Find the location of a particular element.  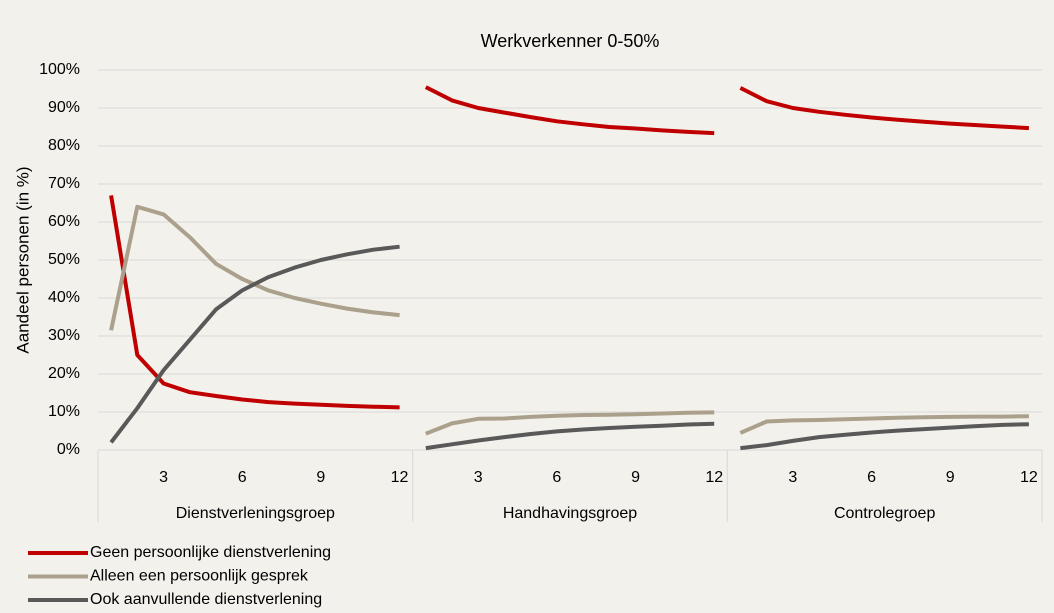

y-tick-label: 0% is located at coordinates (68, 449).